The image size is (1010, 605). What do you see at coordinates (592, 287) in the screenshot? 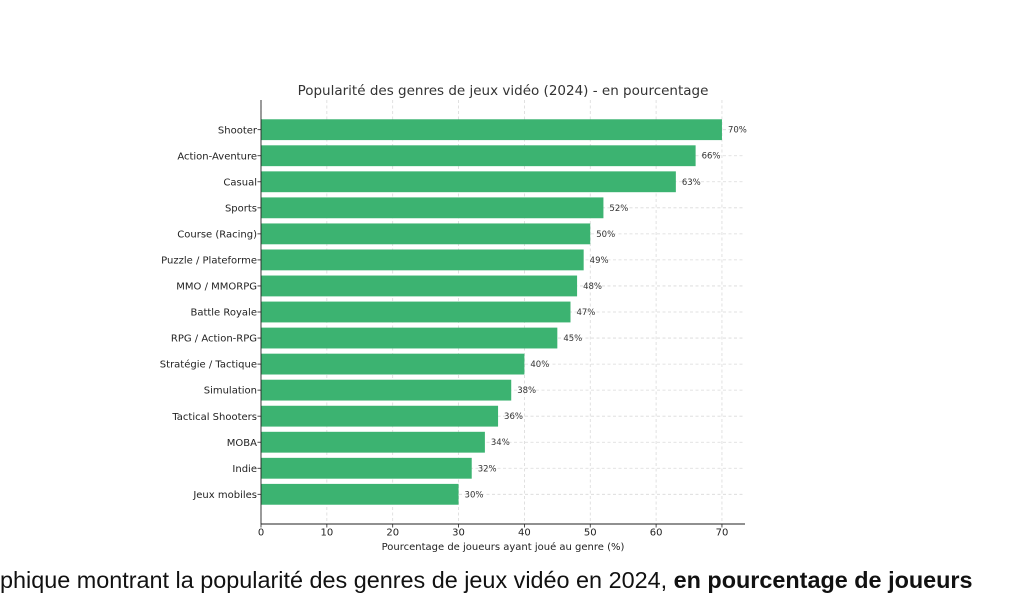
I see `data-label: 48%` at bounding box center [592, 287].